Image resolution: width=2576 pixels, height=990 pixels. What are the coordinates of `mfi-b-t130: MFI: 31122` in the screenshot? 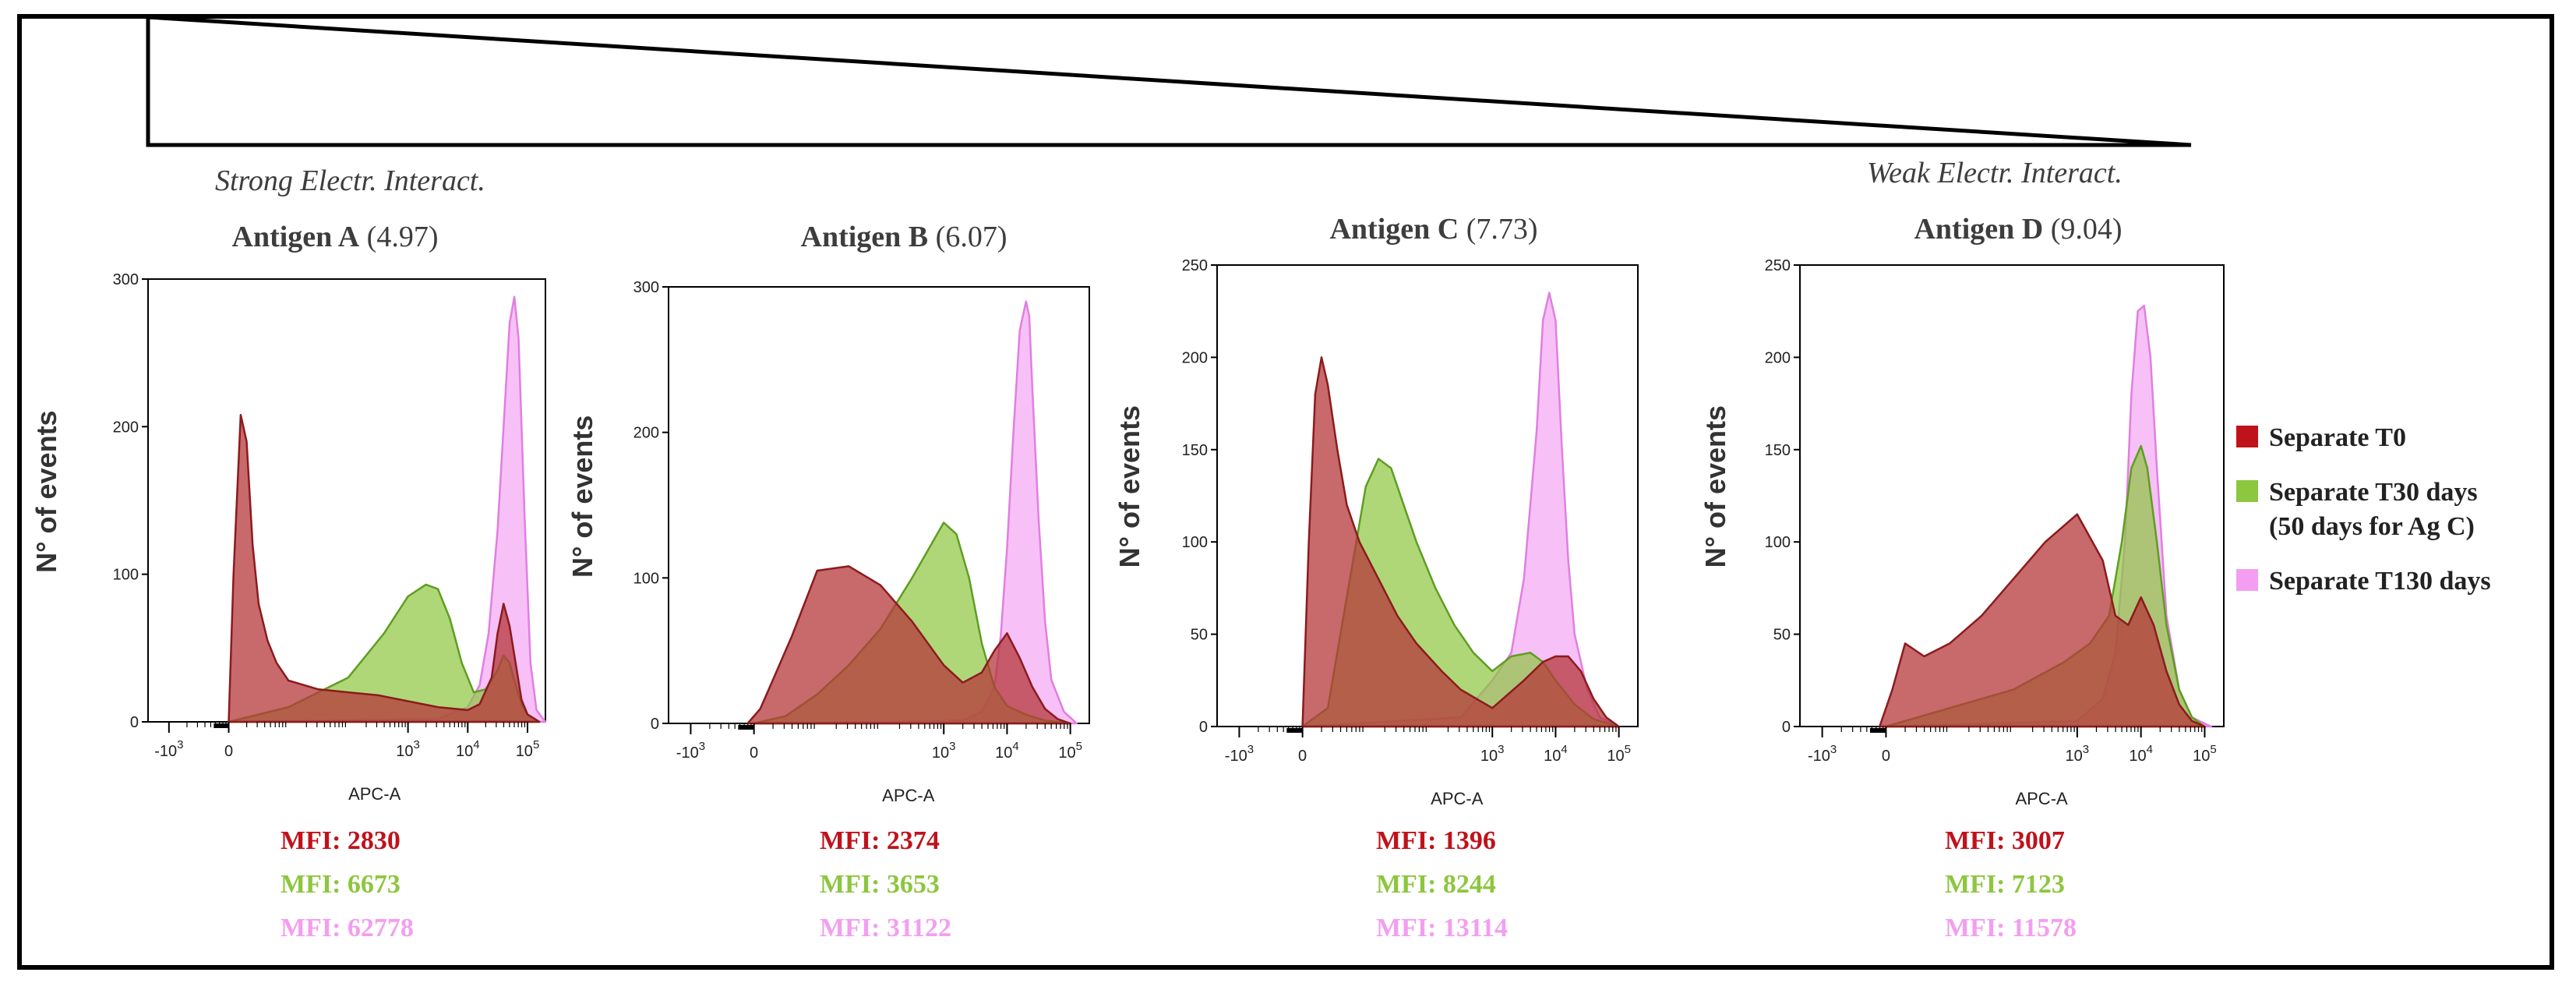 It's located at (886, 928).